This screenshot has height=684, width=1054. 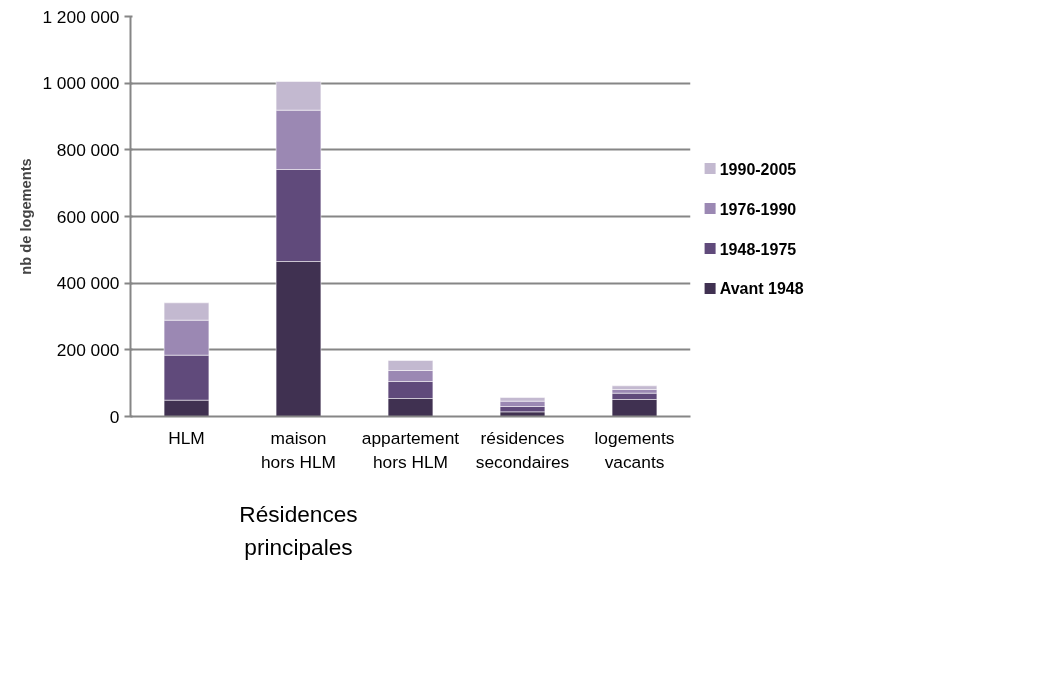 I want to click on x-tick-label: résidences secondaires, so click(x=522, y=449).